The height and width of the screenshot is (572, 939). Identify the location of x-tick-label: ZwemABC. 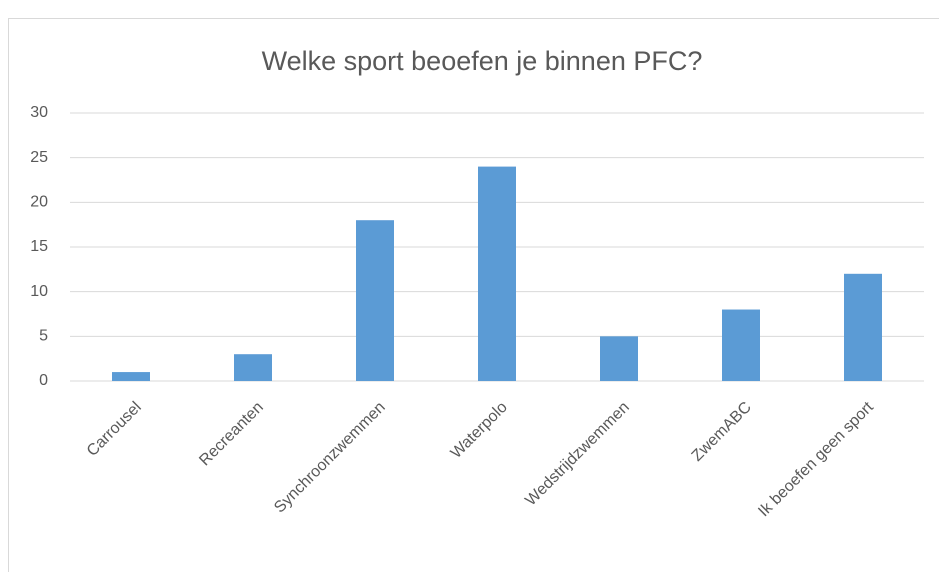
(722, 432).